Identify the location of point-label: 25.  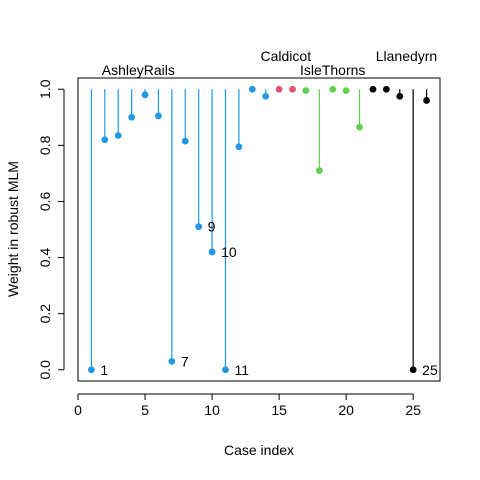
(430, 370).